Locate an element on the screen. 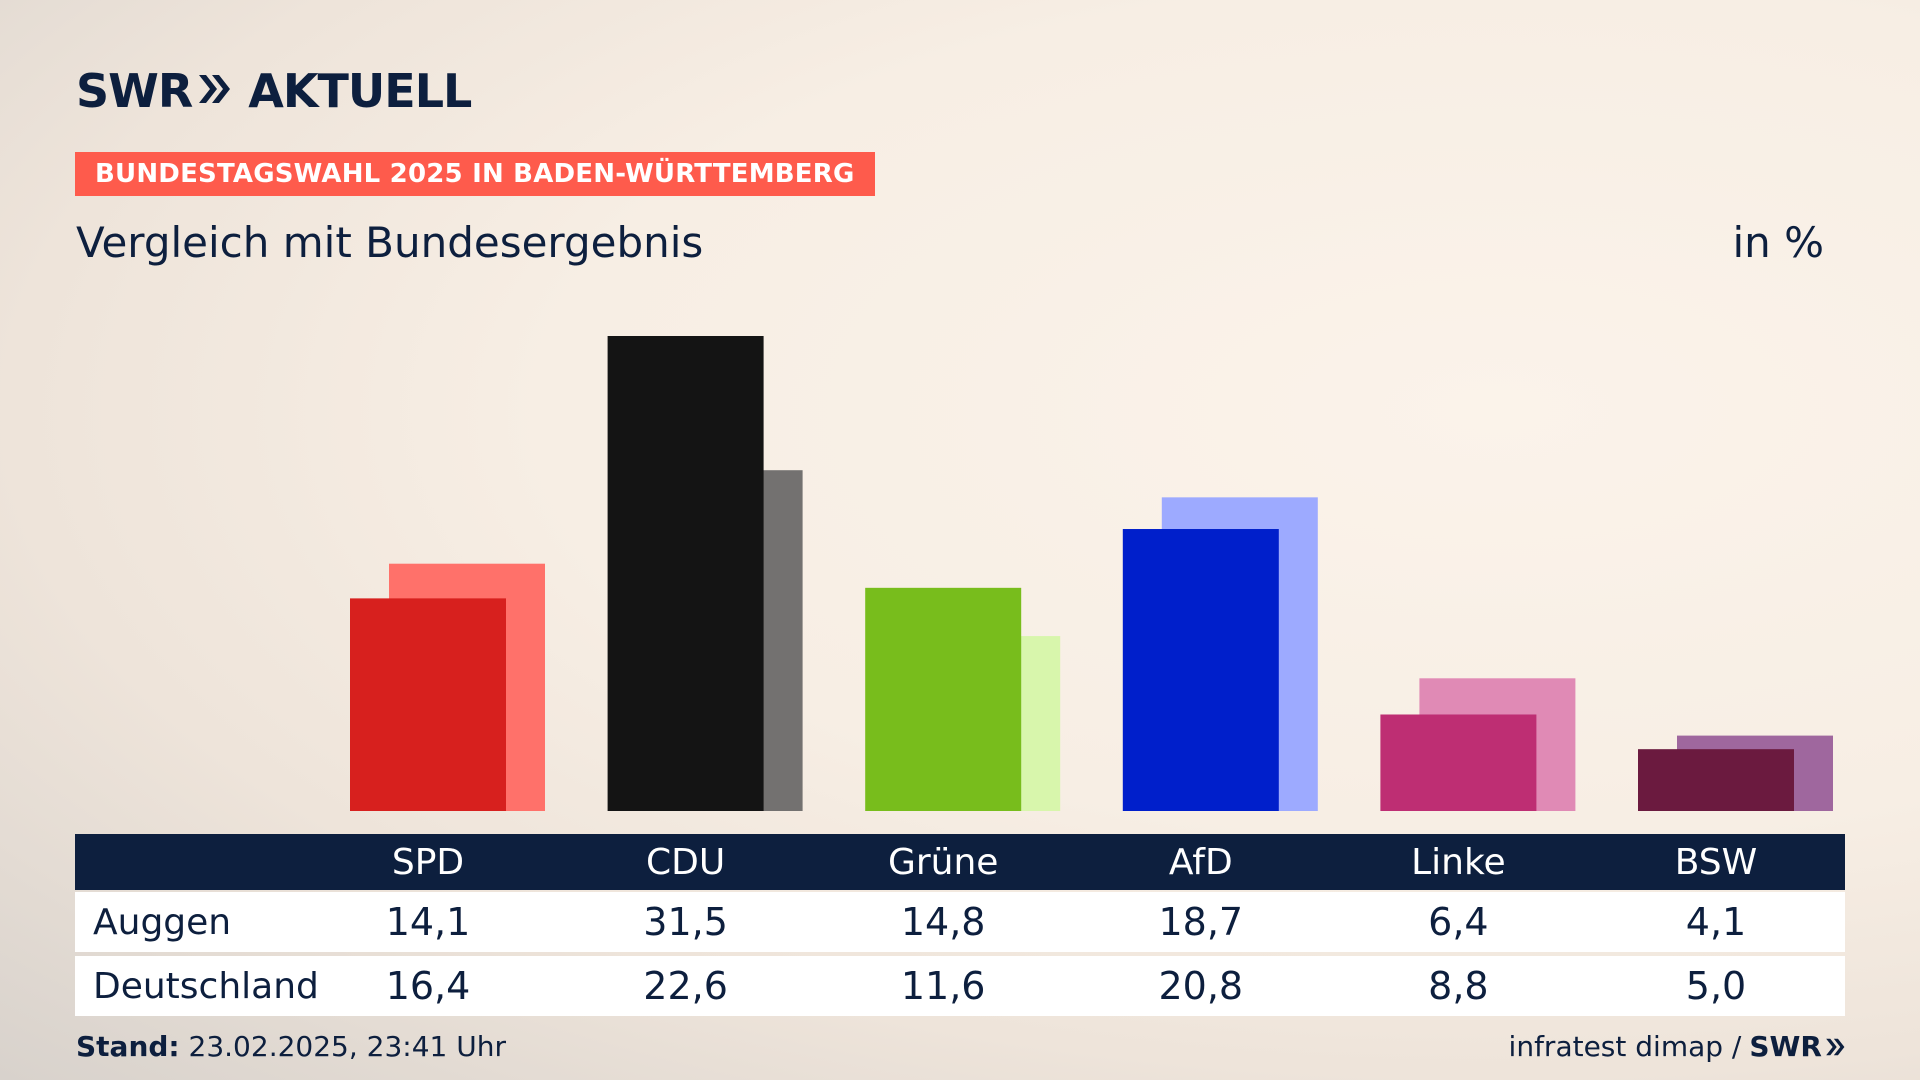 The height and width of the screenshot is (1080, 1920). source-credit: infratest dimap / SWR is located at coordinates (1677, 1046).